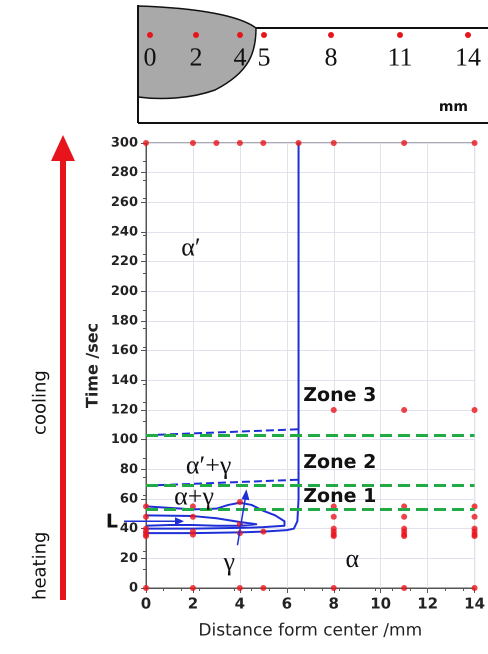 Image resolution: width=488 pixels, height=654 pixels. What do you see at coordinates (400, 57) in the screenshot?
I see `text: 11` at bounding box center [400, 57].